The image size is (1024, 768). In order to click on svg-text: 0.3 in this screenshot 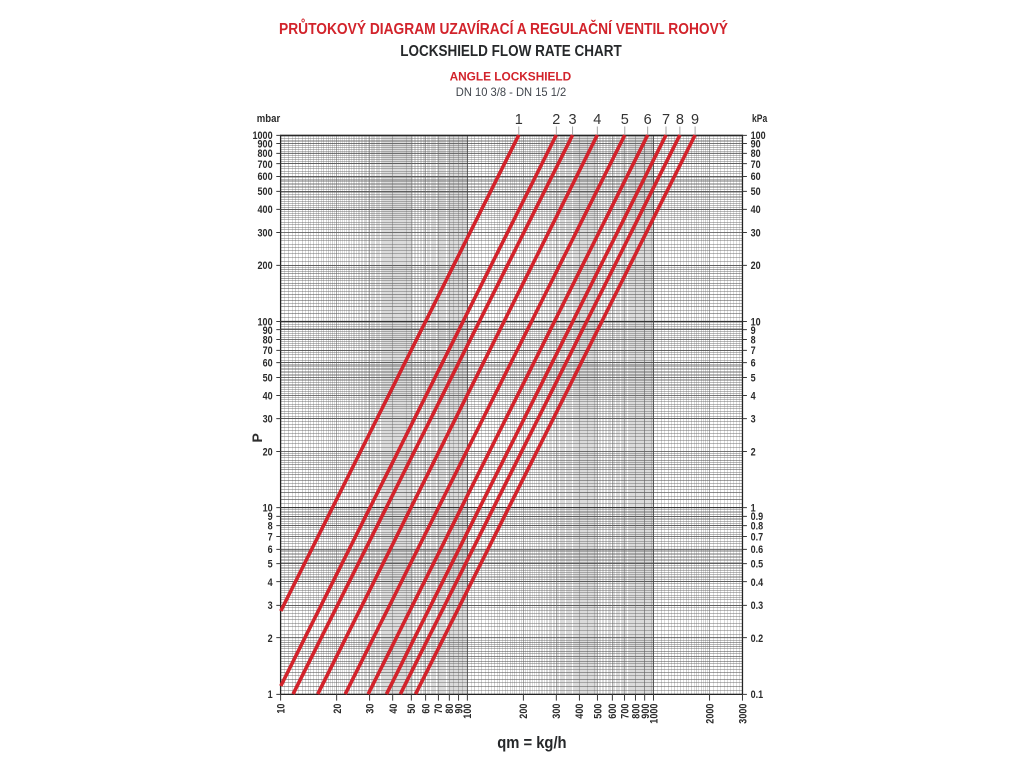, I will do `click(757, 606)`.